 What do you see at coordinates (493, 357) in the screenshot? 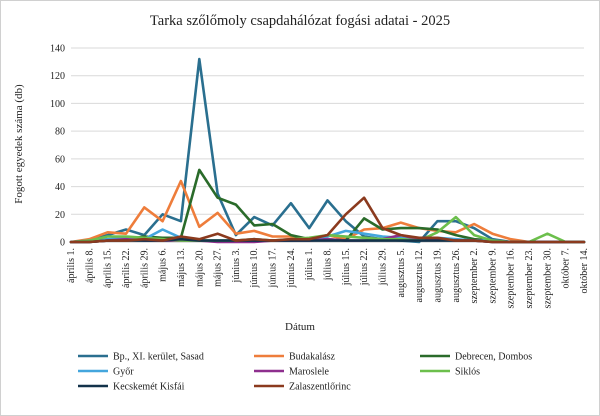
I see `legend-label: Debrecen, Dombos` at bounding box center [493, 357].